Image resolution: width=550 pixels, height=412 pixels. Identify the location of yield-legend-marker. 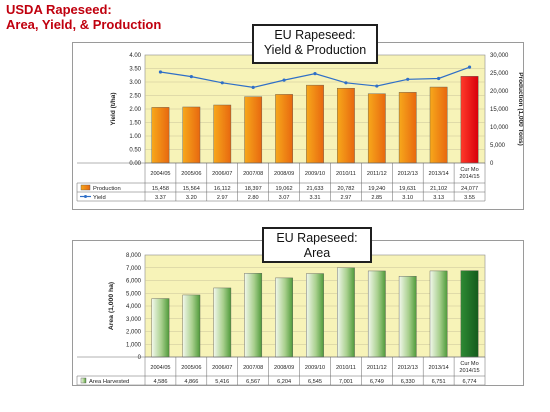
(85, 196).